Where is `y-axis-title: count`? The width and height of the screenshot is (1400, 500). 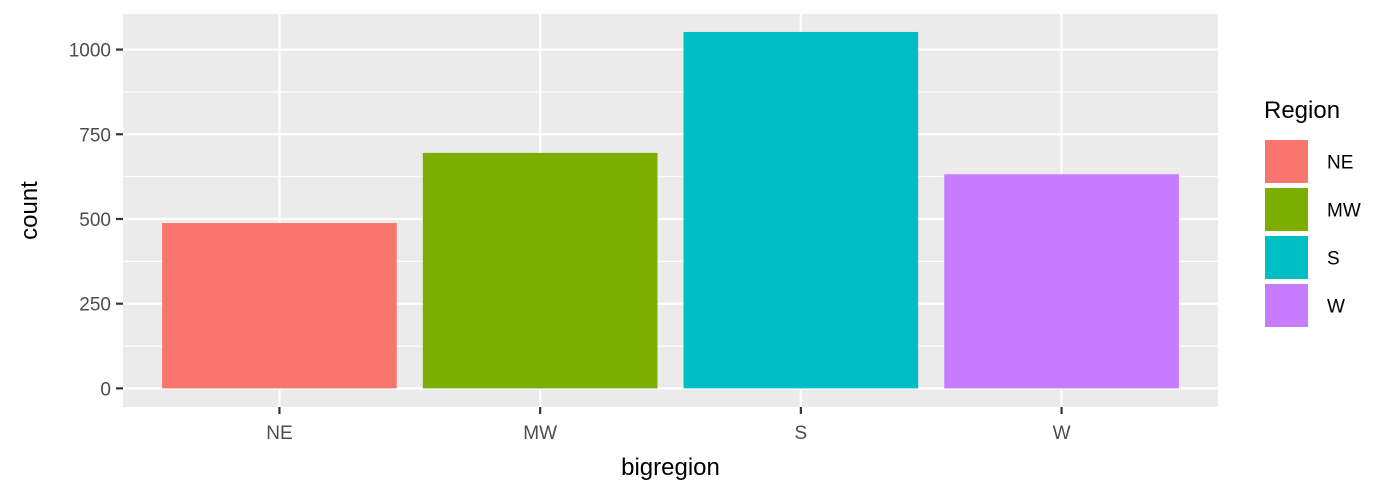 y-axis-title: count is located at coordinates (29, 210).